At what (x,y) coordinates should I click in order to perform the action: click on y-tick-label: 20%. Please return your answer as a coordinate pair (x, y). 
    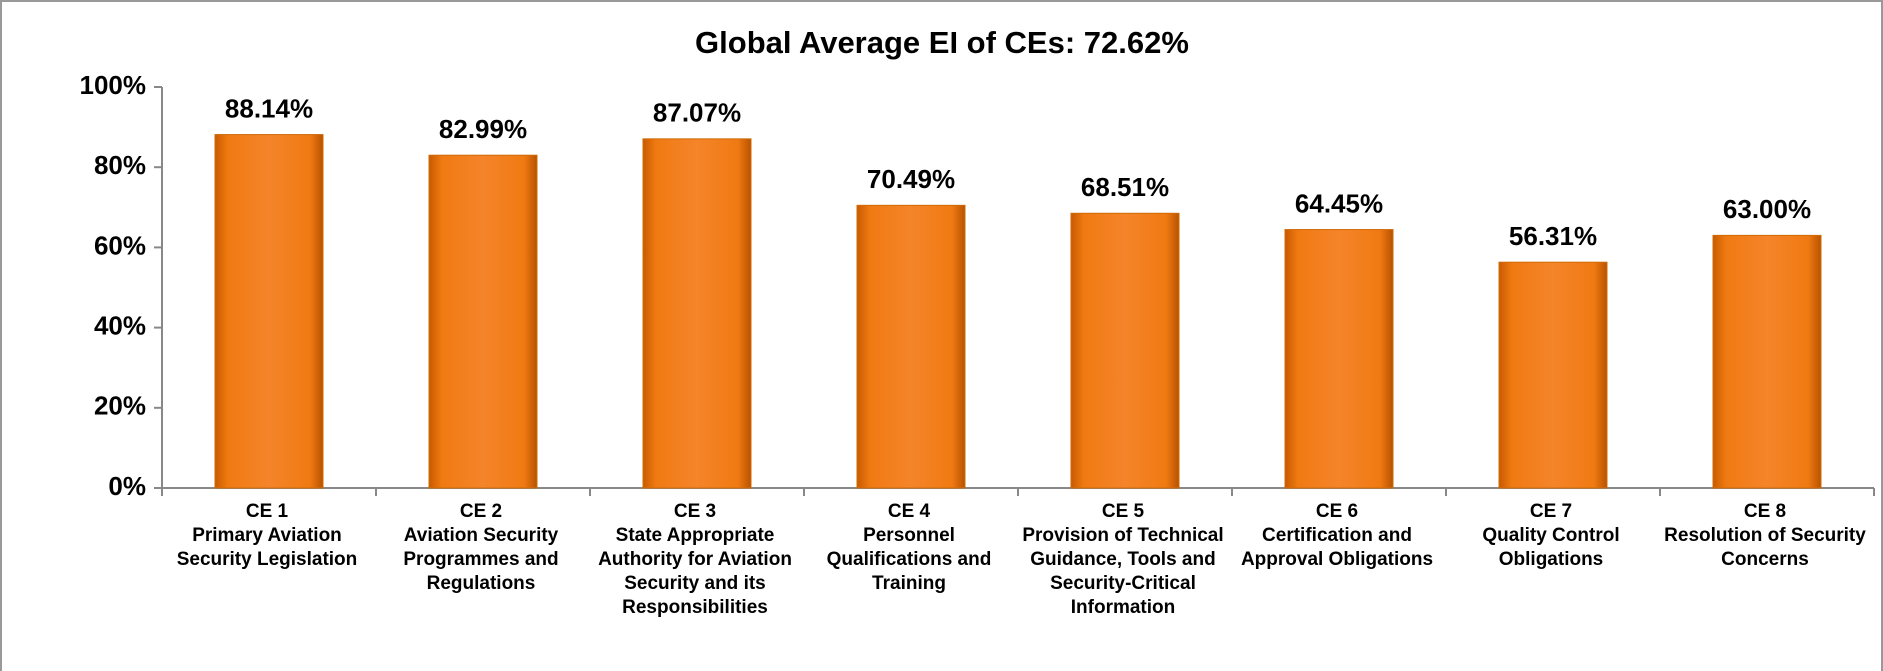
    Looking at the image, I should click on (120, 406).